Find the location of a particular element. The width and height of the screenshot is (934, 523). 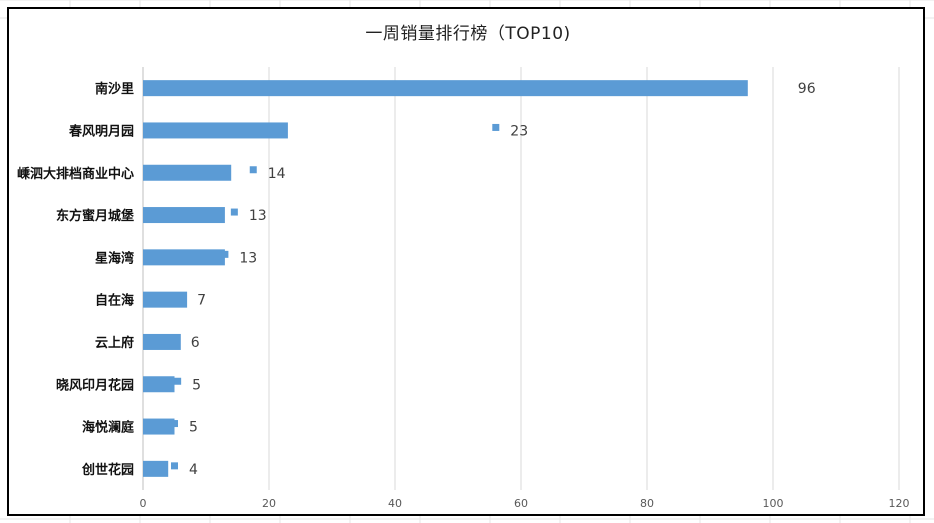

x-tick-label: 60 is located at coordinates (521, 503).